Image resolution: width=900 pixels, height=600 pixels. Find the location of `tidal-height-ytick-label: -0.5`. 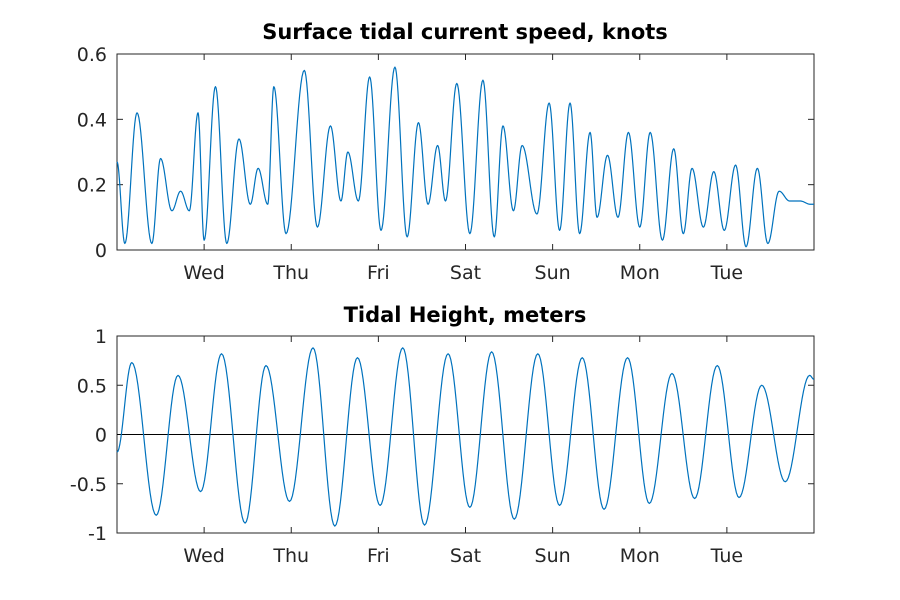

tidal-height-ytick-label: -0.5 is located at coordinates (88, 485).